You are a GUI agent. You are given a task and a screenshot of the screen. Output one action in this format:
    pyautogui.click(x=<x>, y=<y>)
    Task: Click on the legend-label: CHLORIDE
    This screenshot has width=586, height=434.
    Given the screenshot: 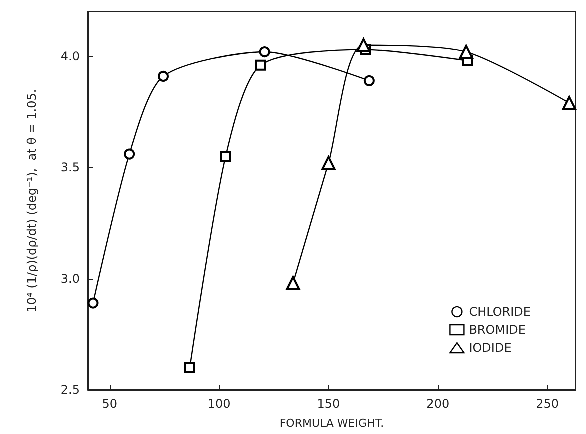 What is the action you would take?
    pyautogui.click(x=500, y=312)
    